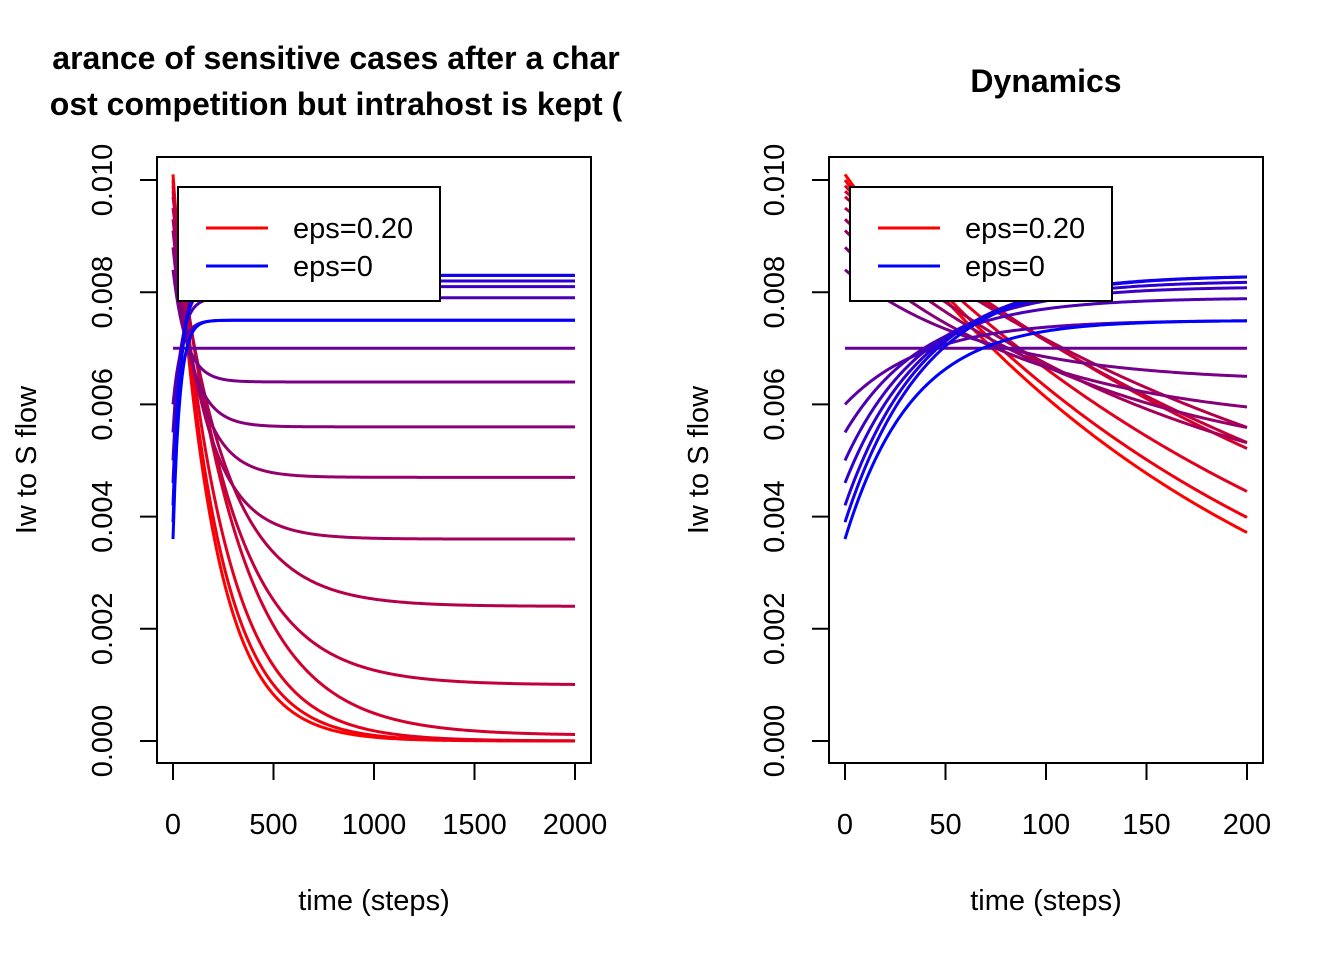 The image size is (1344, 960). I want to click on x-tick-label: 50, so click(945, 825).